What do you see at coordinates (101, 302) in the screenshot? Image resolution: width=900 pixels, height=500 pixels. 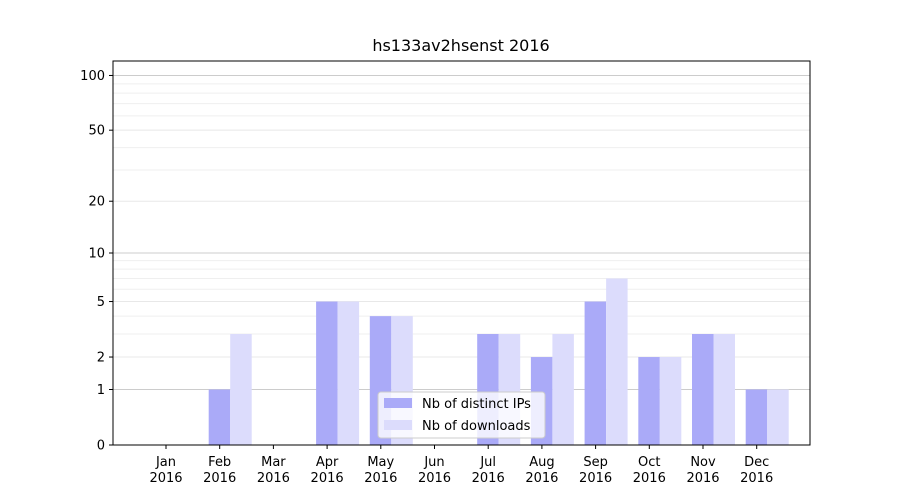 I see `y-tick-label: 5` at bounding box center [101, 302].